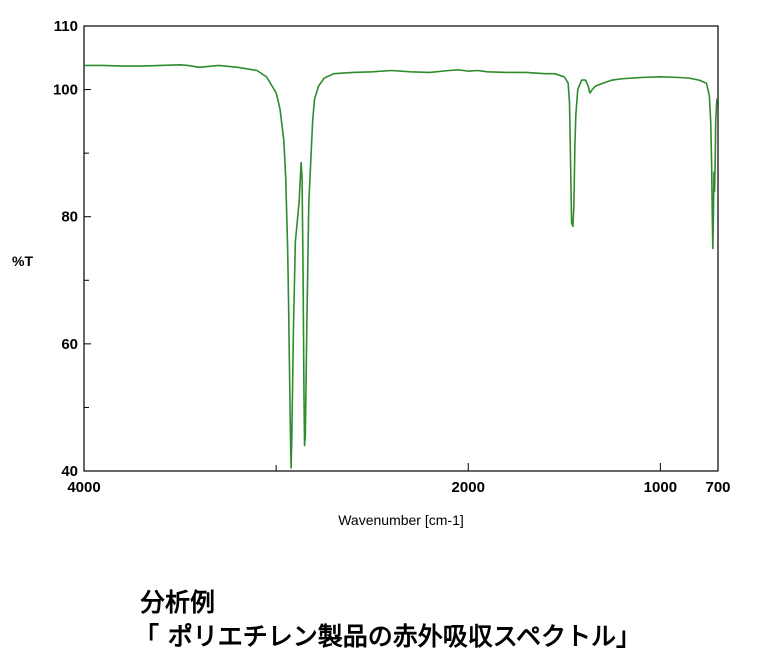  Describe the element at coordinates (66, 26) in the screenshot. I see `y-tick-label: 110` at that location.